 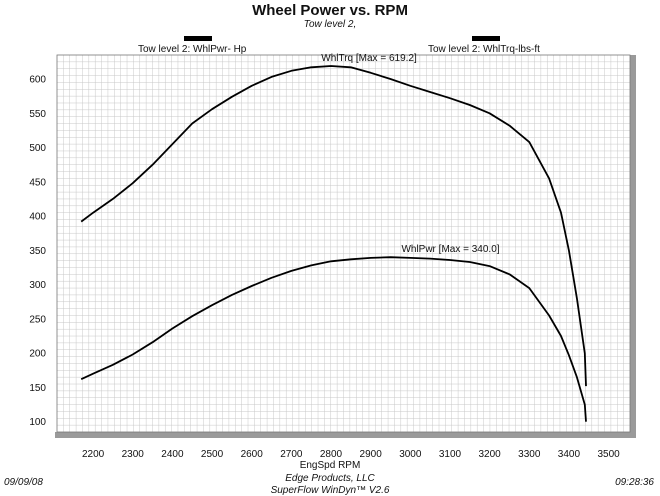 I want to click on x-tick-label: 2600, so click(x=252, y=454).